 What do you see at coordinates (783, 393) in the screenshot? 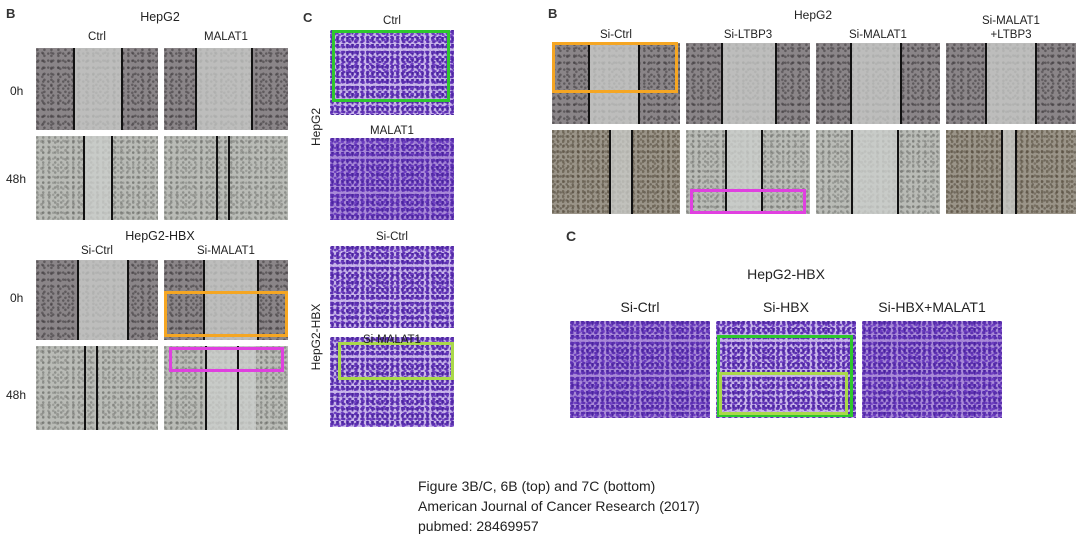
I see `highlight-box-lime-right` at bounding box center [783, 393].